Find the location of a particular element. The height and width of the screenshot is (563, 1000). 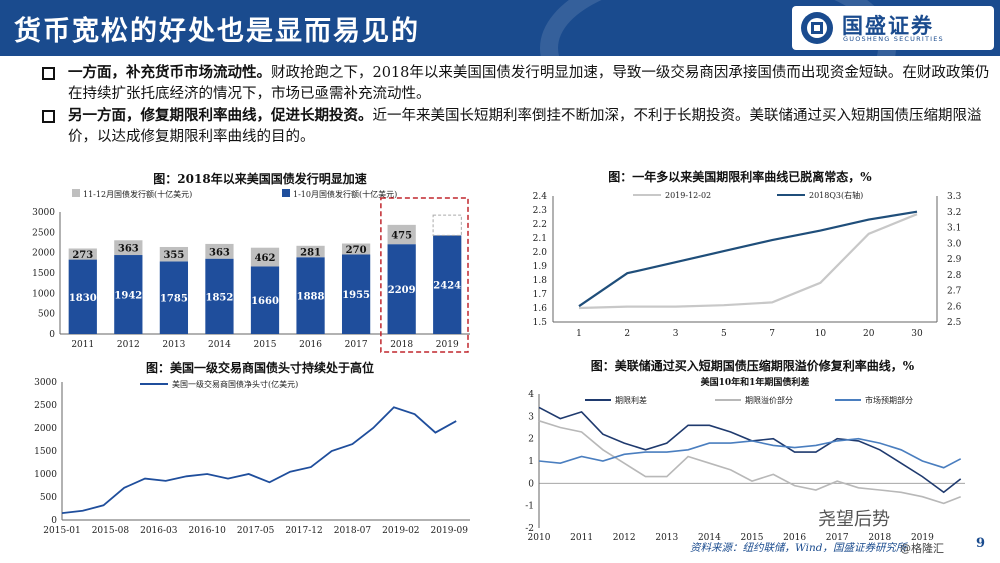

chart1-title: 图：2018年以来美国国债发行明显加速 is located at coordinates (260, 179).